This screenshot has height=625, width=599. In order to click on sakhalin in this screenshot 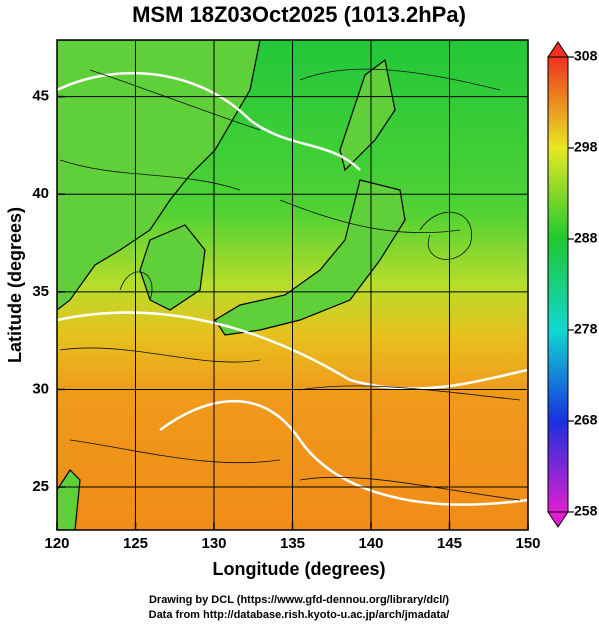, I will do `click(367, 115)`.